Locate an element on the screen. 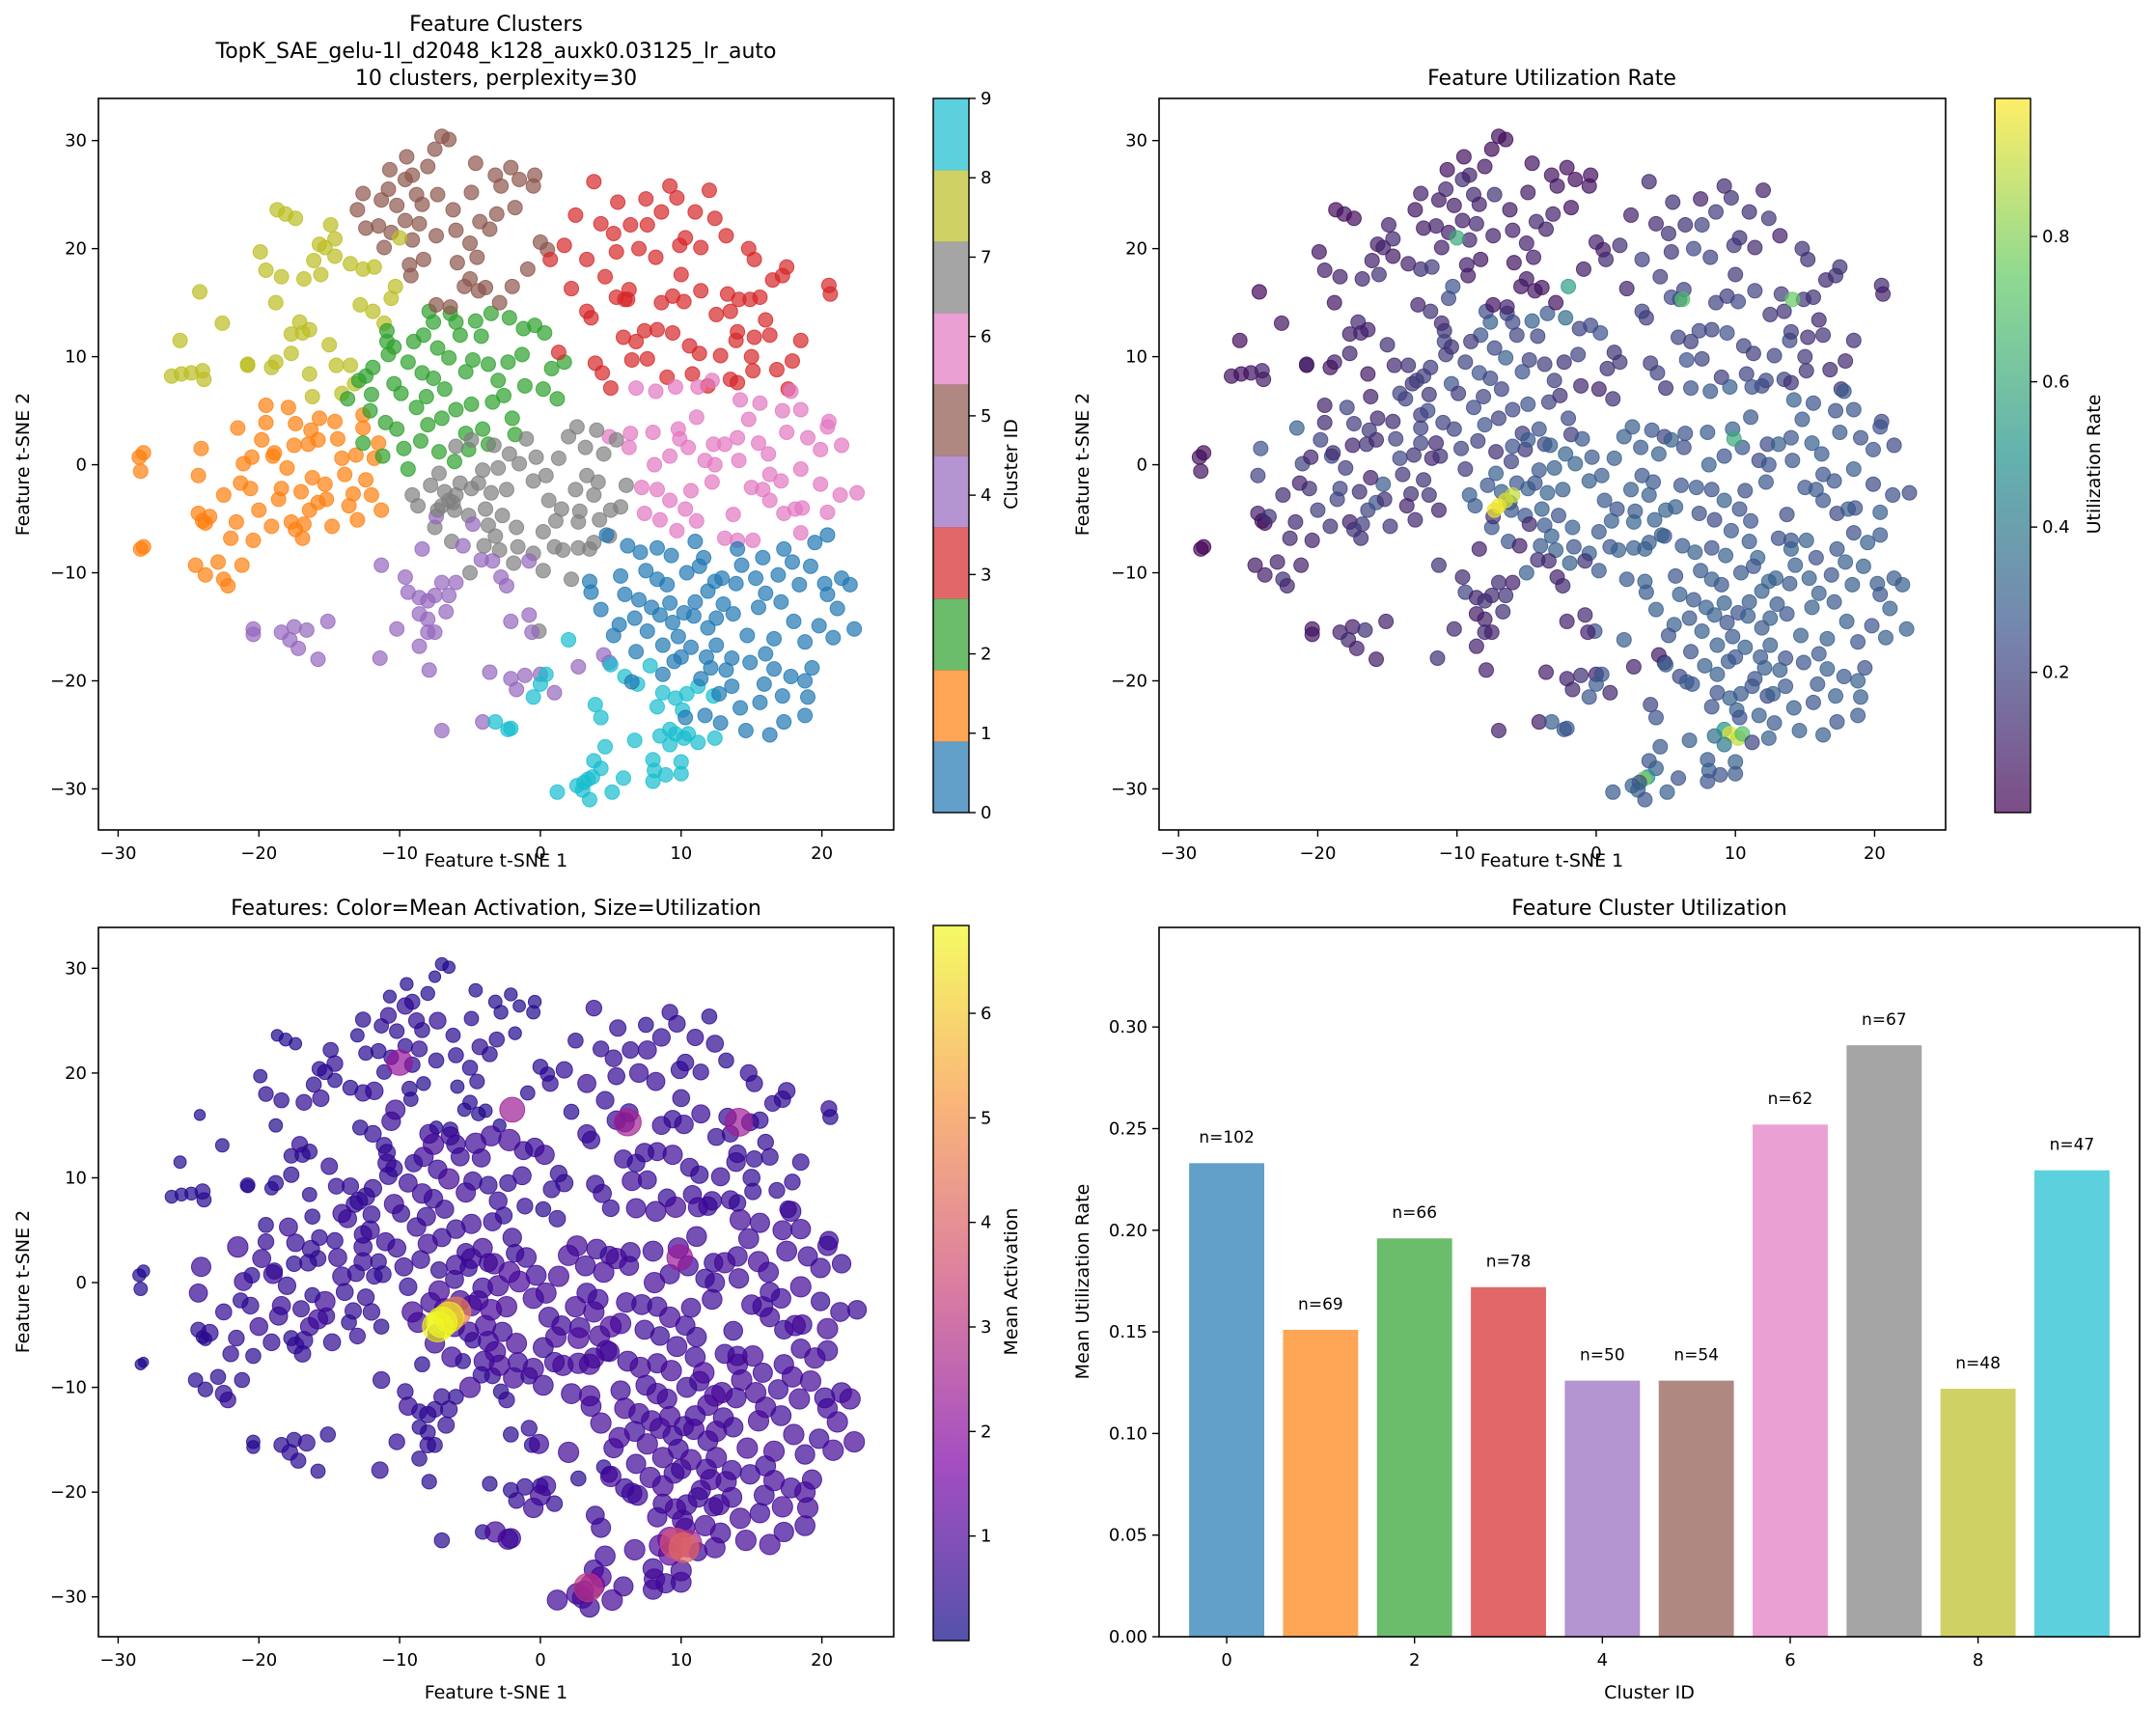 This screenshot has width=2156, height=1712. bar-label: n=78 is located at coordinates (1509, 1262).